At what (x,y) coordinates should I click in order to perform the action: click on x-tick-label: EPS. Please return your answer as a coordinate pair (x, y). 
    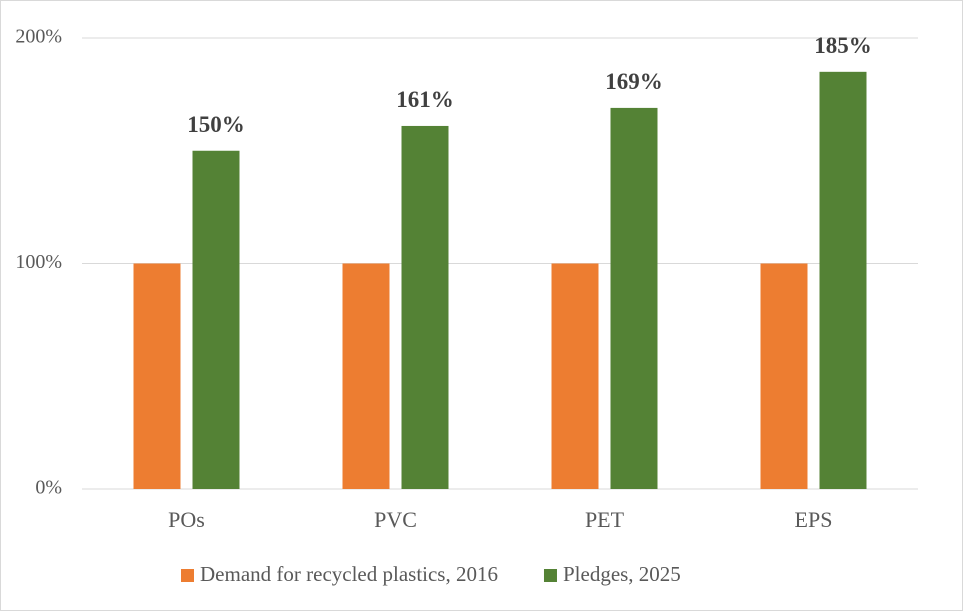
    Looking at the image, I should click on (814, 519).